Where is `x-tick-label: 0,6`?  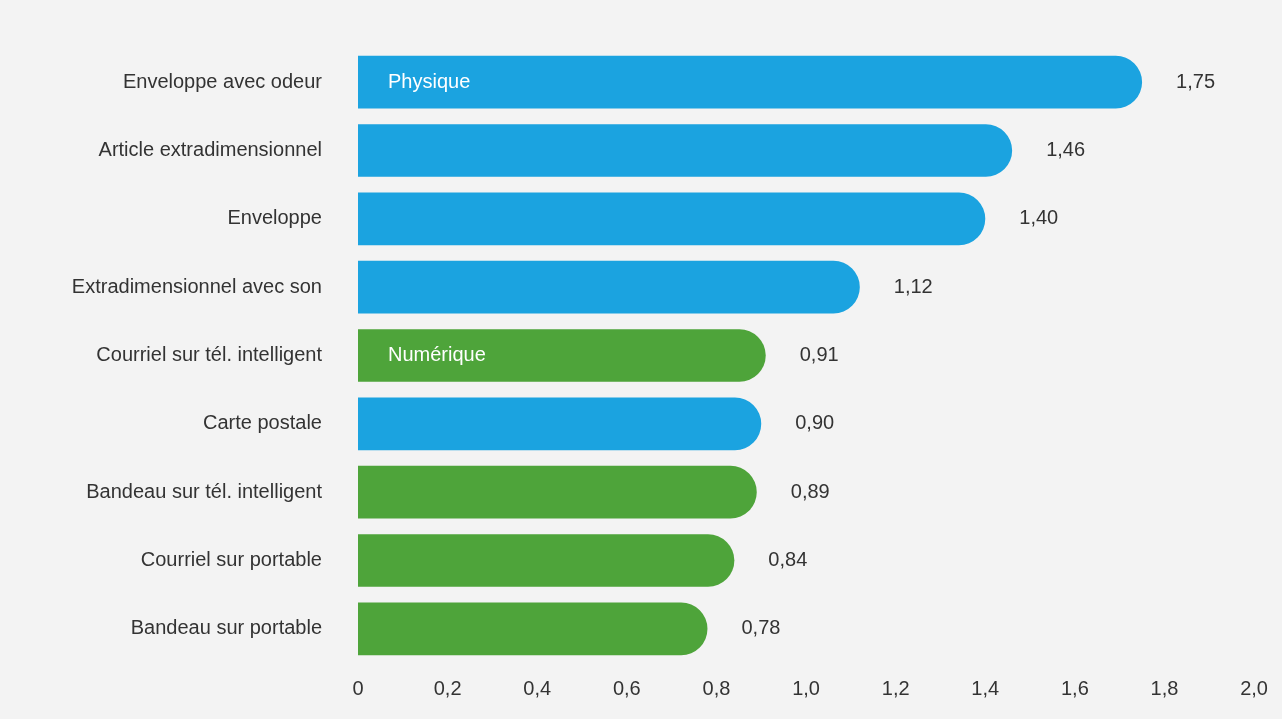 x-tick-label: 0,6 is located at coordinates (626, 687).